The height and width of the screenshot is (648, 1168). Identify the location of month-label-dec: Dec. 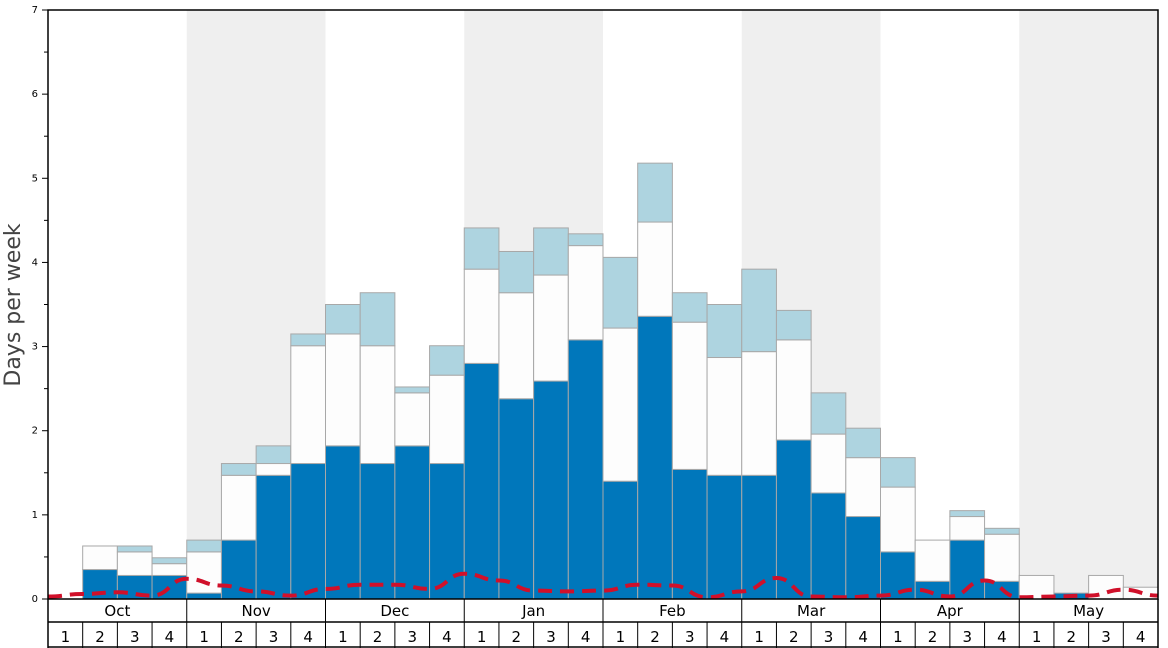
(394, 611).